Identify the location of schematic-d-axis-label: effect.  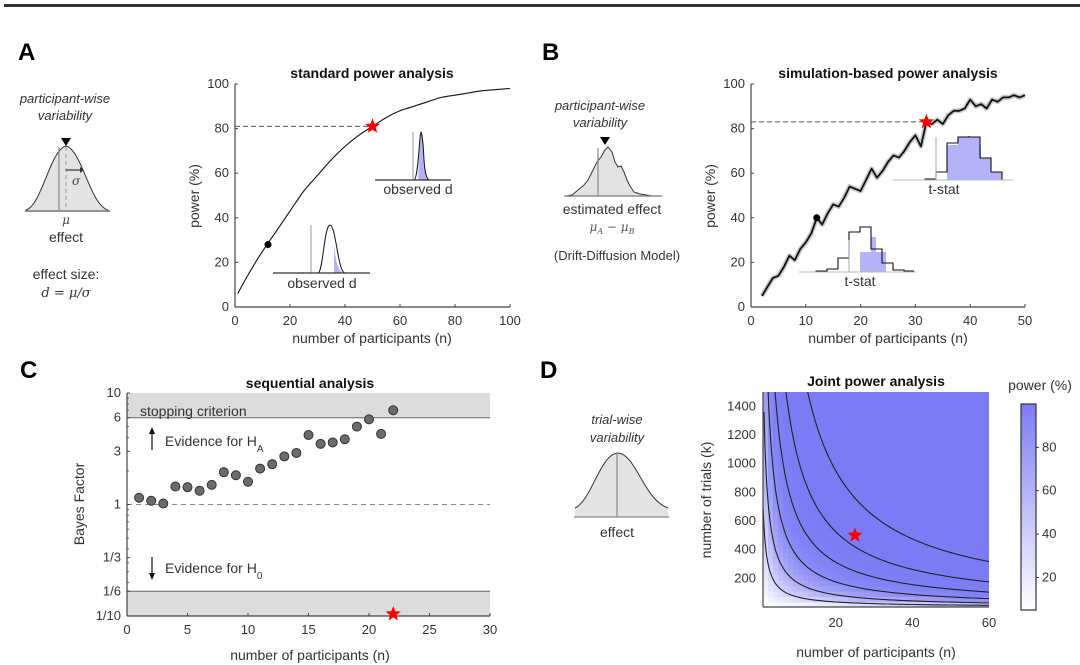
(617, 532).